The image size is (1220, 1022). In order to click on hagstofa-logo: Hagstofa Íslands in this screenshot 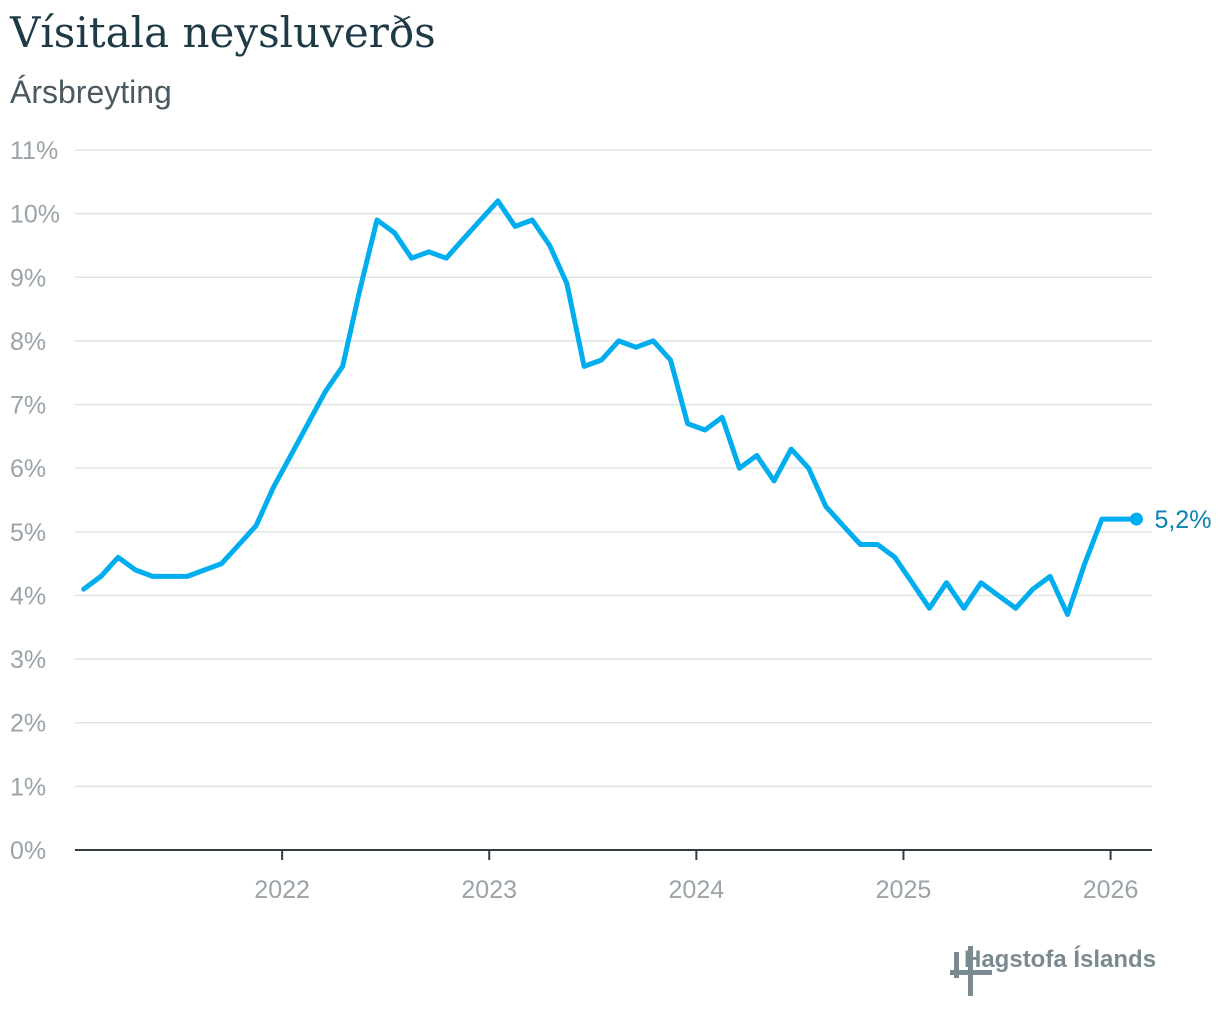, I will do `click(1053, 971)`.